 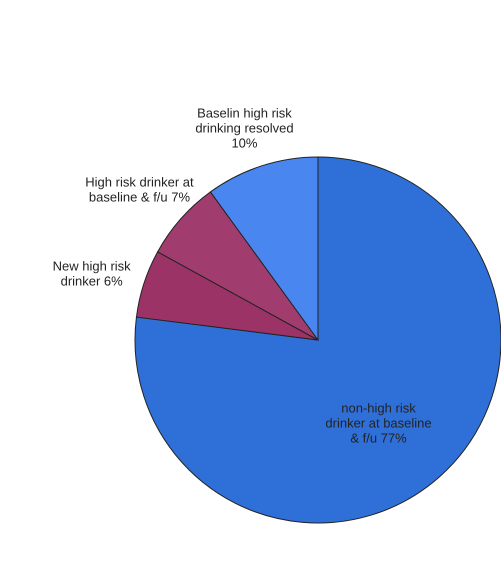 I want to click on slice-label: non-high risk drinker at baseline & f/u 77%, so click(x=378, y=423).